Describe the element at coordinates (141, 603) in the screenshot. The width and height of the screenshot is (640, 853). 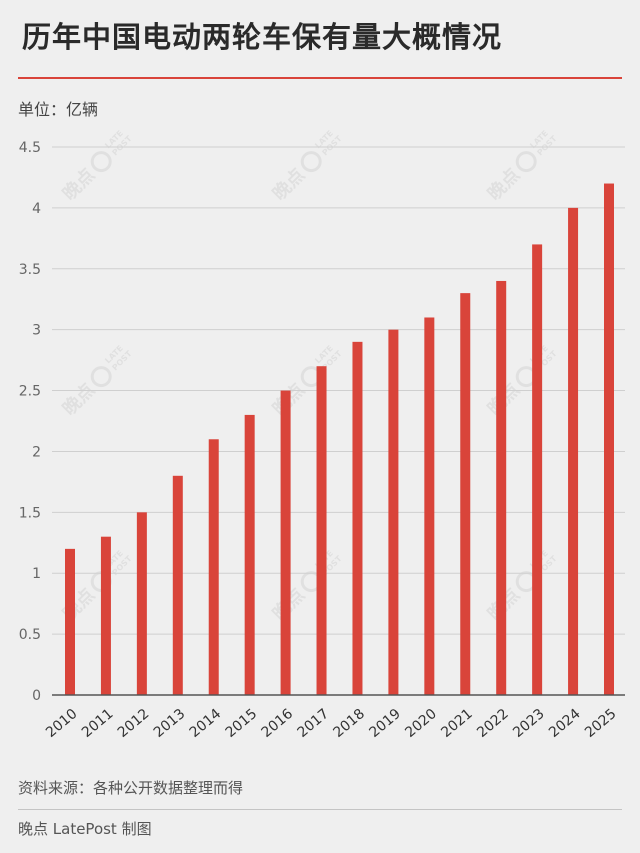
I see `bar-2012` at that location.